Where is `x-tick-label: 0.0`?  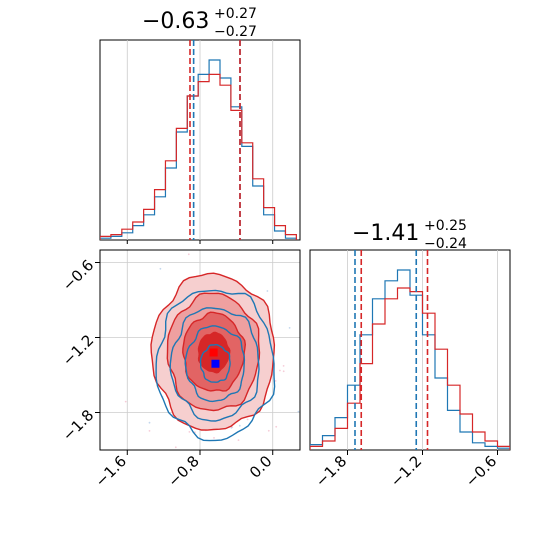
x-tick-label: 0.0 is located at coordinates (261, 467).